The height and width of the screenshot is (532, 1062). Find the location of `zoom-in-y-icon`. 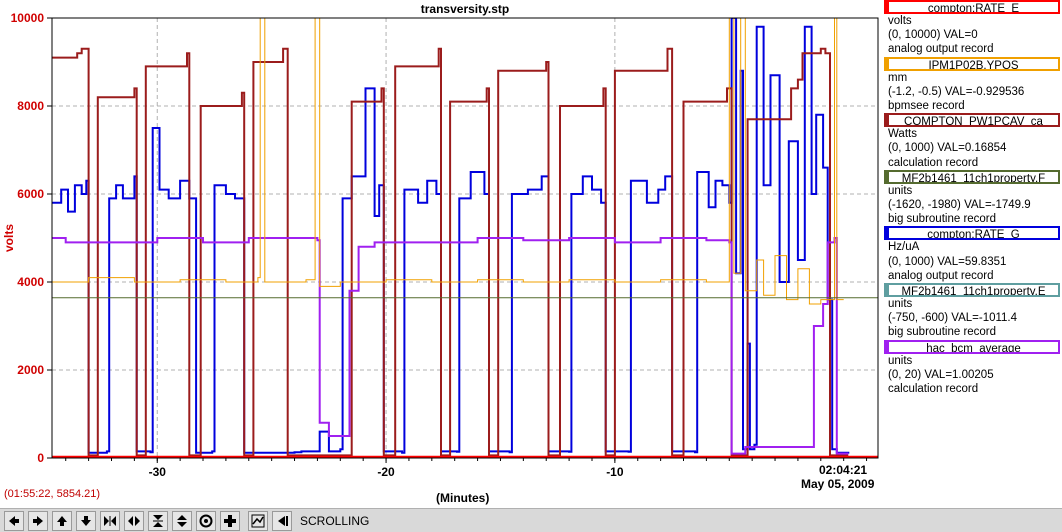

zoom-in-y-icon is located at coordinates (158, 520).